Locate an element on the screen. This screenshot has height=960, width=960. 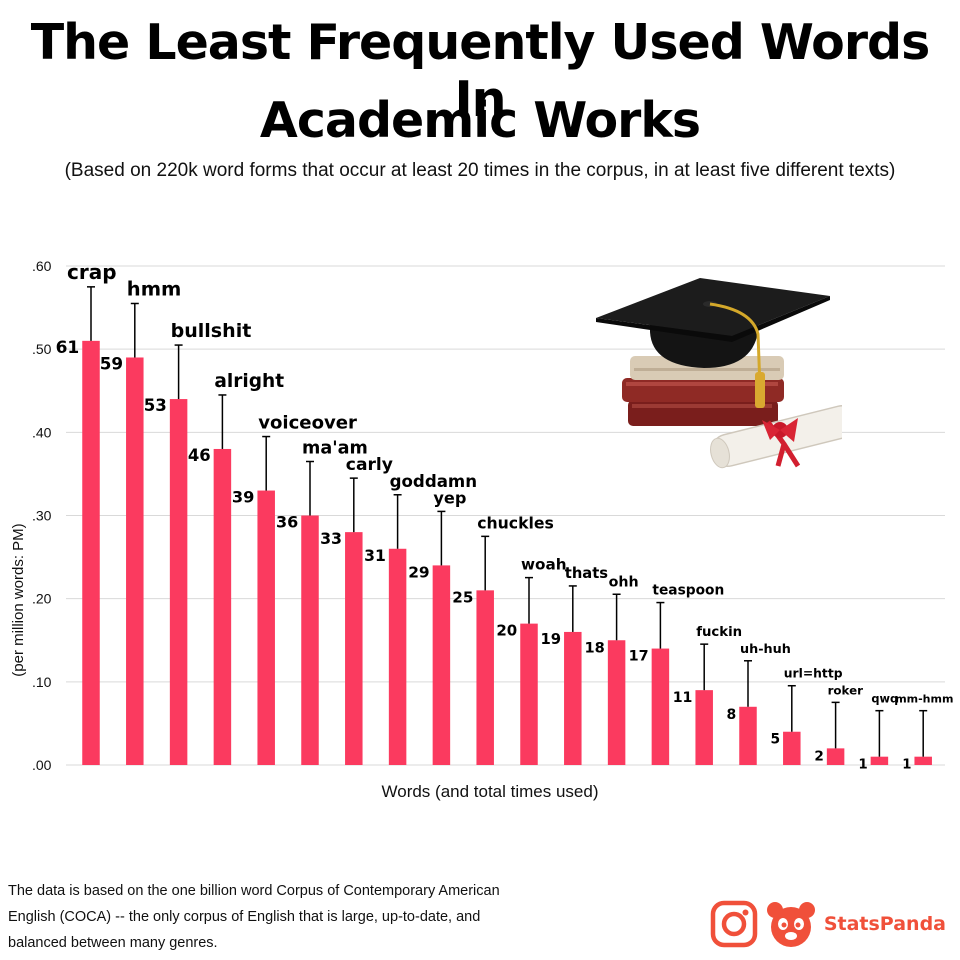
count-label: 46 is located at coordinates (199, 455).